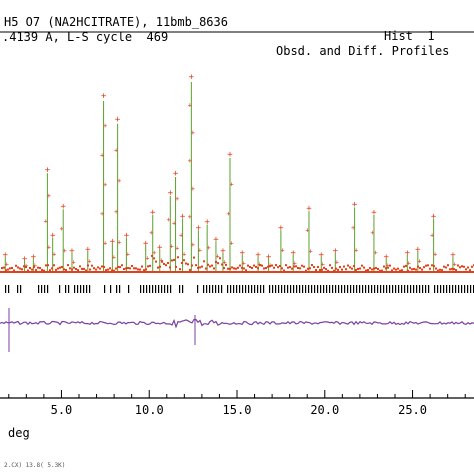 The height and width of the screenshot is (474, 474). Describe the element at coordinates (104, 97) in the screenshot. I see `obs-peak-marker-8: +` at that location.